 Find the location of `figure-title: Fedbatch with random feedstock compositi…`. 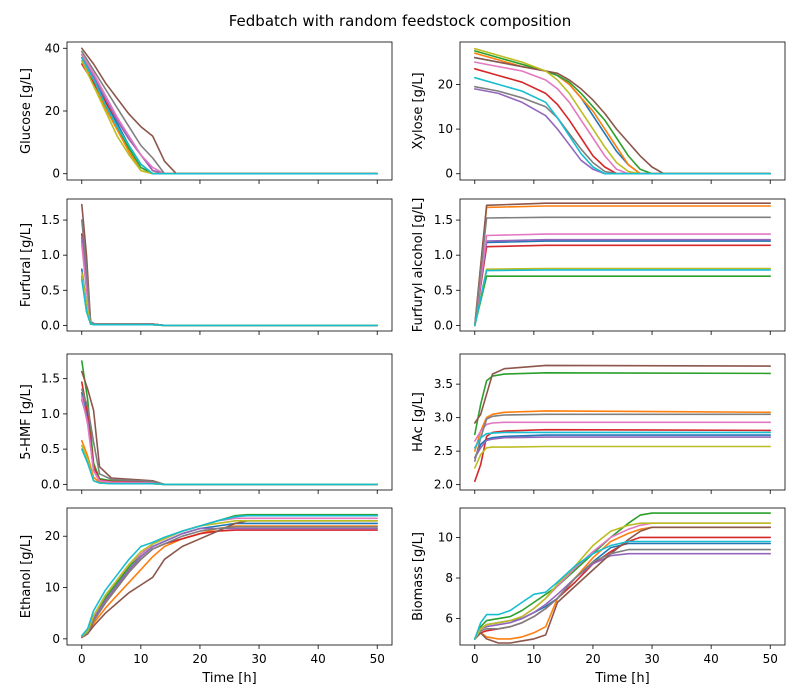

figure-title: Fedbatch with random feedstock compositi… is located at coordinates (400, 21).